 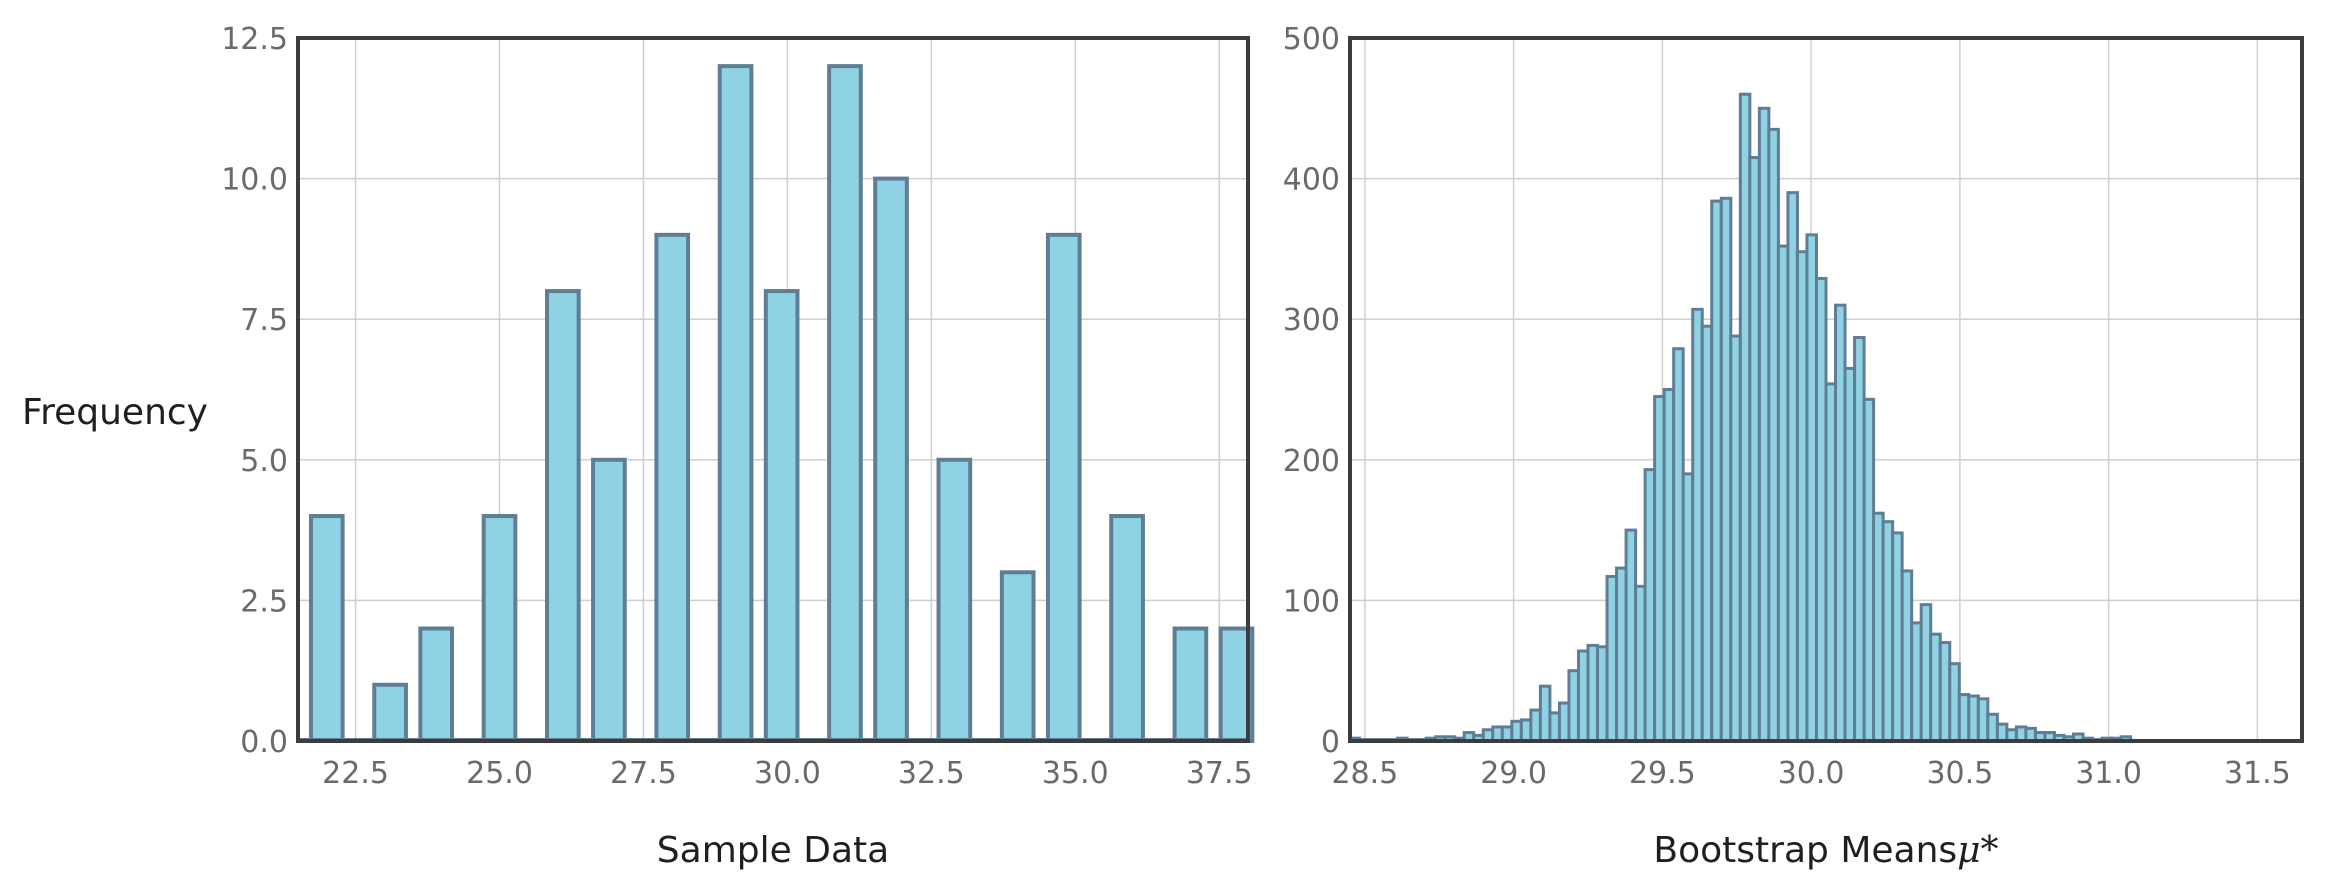 What do you see at coordinates (254, 391) in the screenshot?
I see `y-tick-labels-left: 0.0 2.5 5.0 7.5 10.0 12.5` at bounding box center [254, 391].